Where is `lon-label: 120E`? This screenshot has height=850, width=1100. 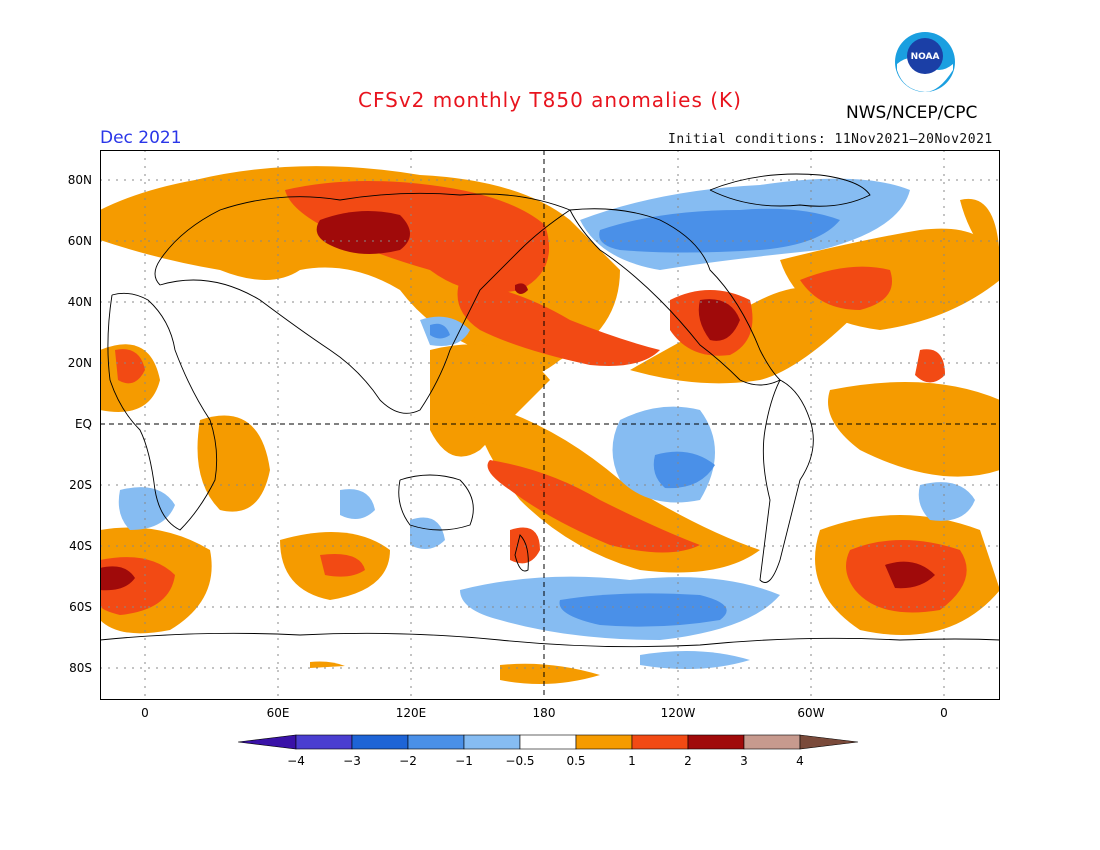 lon-label: 120E is located at coordinates (411, 713).